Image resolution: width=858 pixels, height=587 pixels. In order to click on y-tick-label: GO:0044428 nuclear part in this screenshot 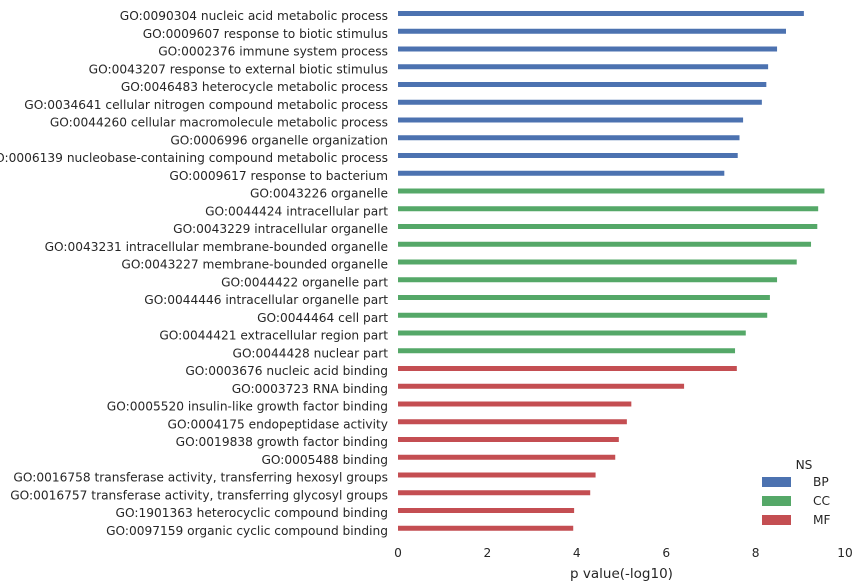, I will do `click(311, 353)`.